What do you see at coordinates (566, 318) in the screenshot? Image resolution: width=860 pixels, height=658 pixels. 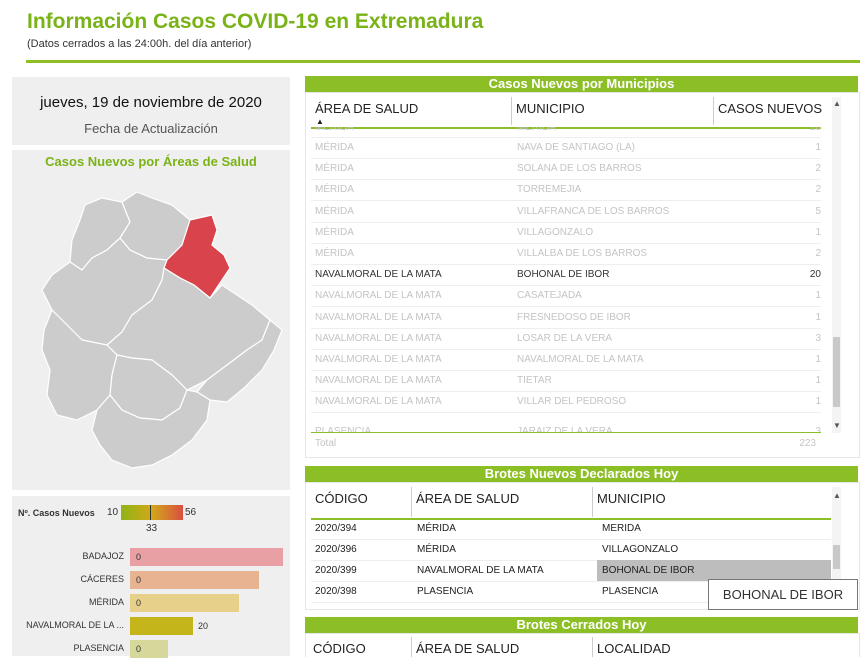 I see `table-row: NAVALMORAL DE LA MATA FRESNEDOSO DE IBOR 1` at bounding box center [566, 318].